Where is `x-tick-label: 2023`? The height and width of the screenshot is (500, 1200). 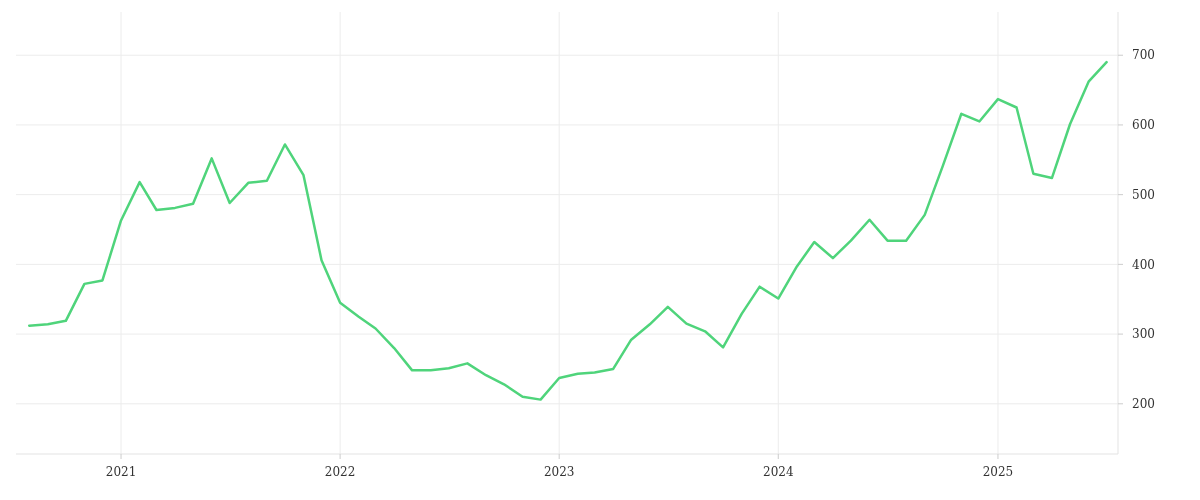 x-tick-label: 2023 is located at coordinates (559, 472).